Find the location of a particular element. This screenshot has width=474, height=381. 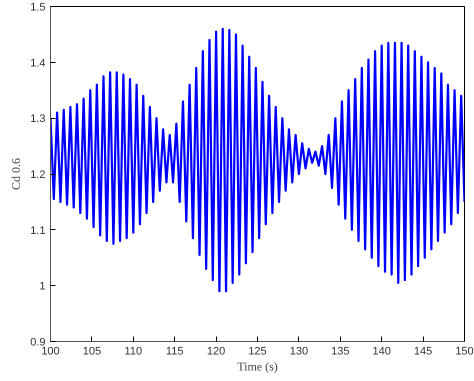

y-tick-label: 1.2 is located at coordinates (38, 175).